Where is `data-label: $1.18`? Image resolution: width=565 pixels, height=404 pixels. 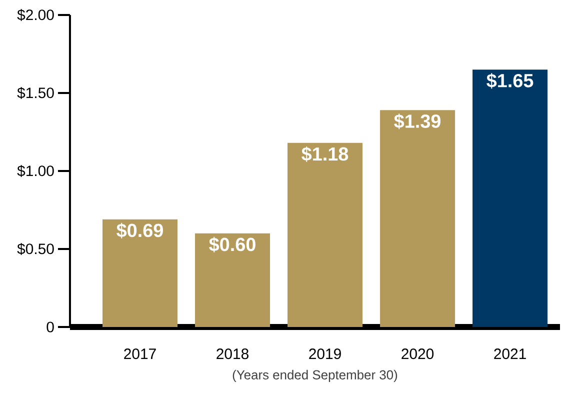 data-label: $1.18 is located at coordinates (325, 154).